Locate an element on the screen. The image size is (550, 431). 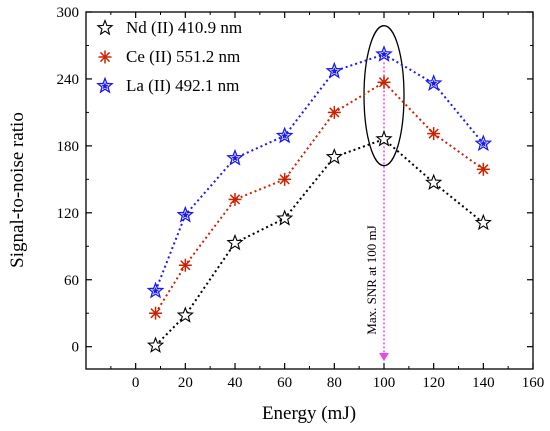
y-tick-labels: 0 60 120 180 240 300 is located at coordinates (68, 180).